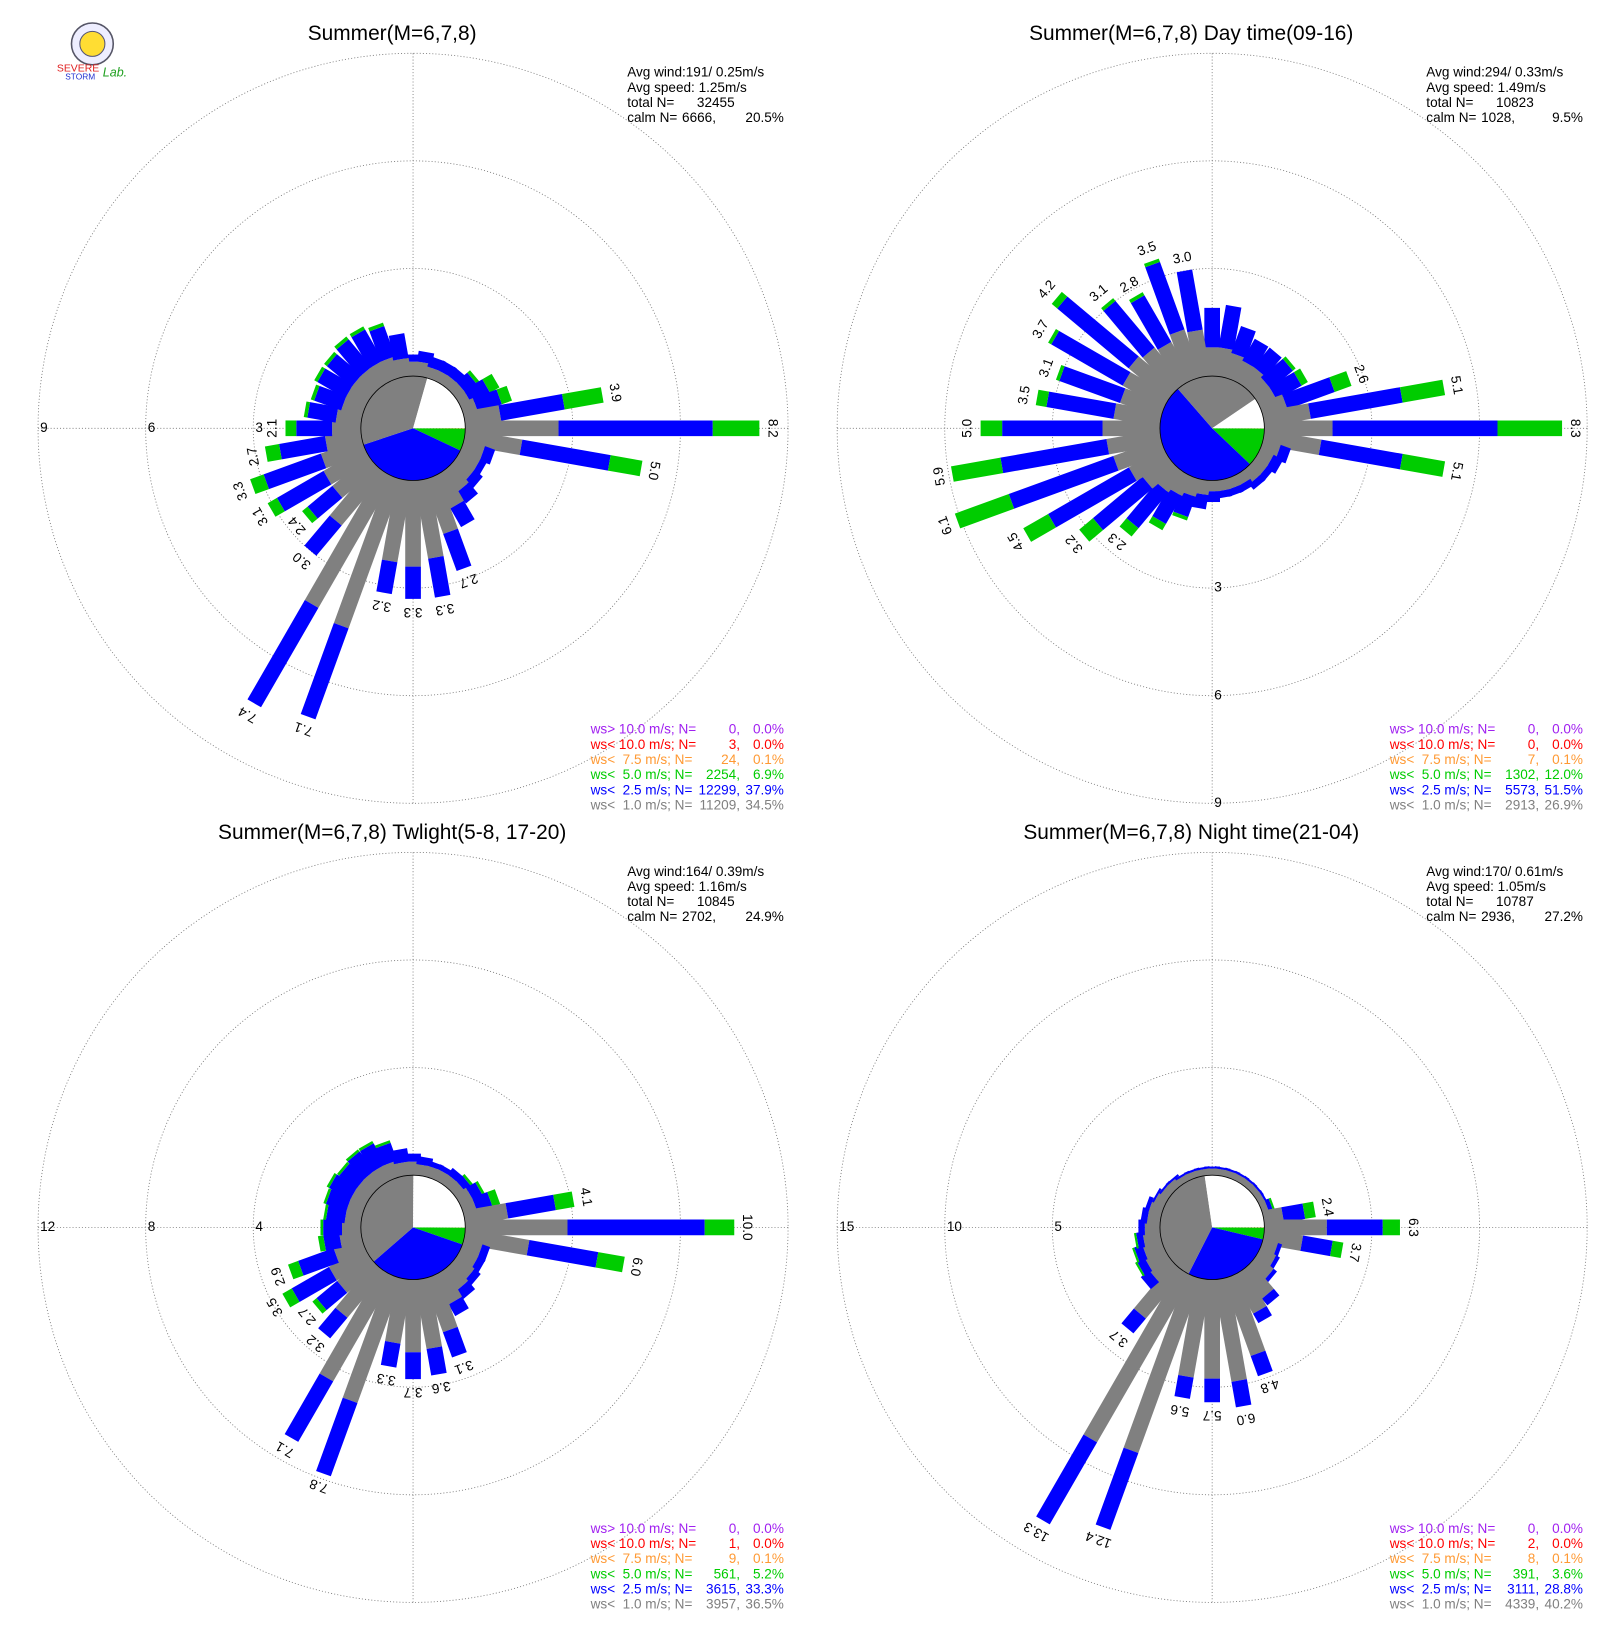  Describe the element at coordinates (768, 1573) in the screenshot. I see `legend-percent: 5.2%` at that location.